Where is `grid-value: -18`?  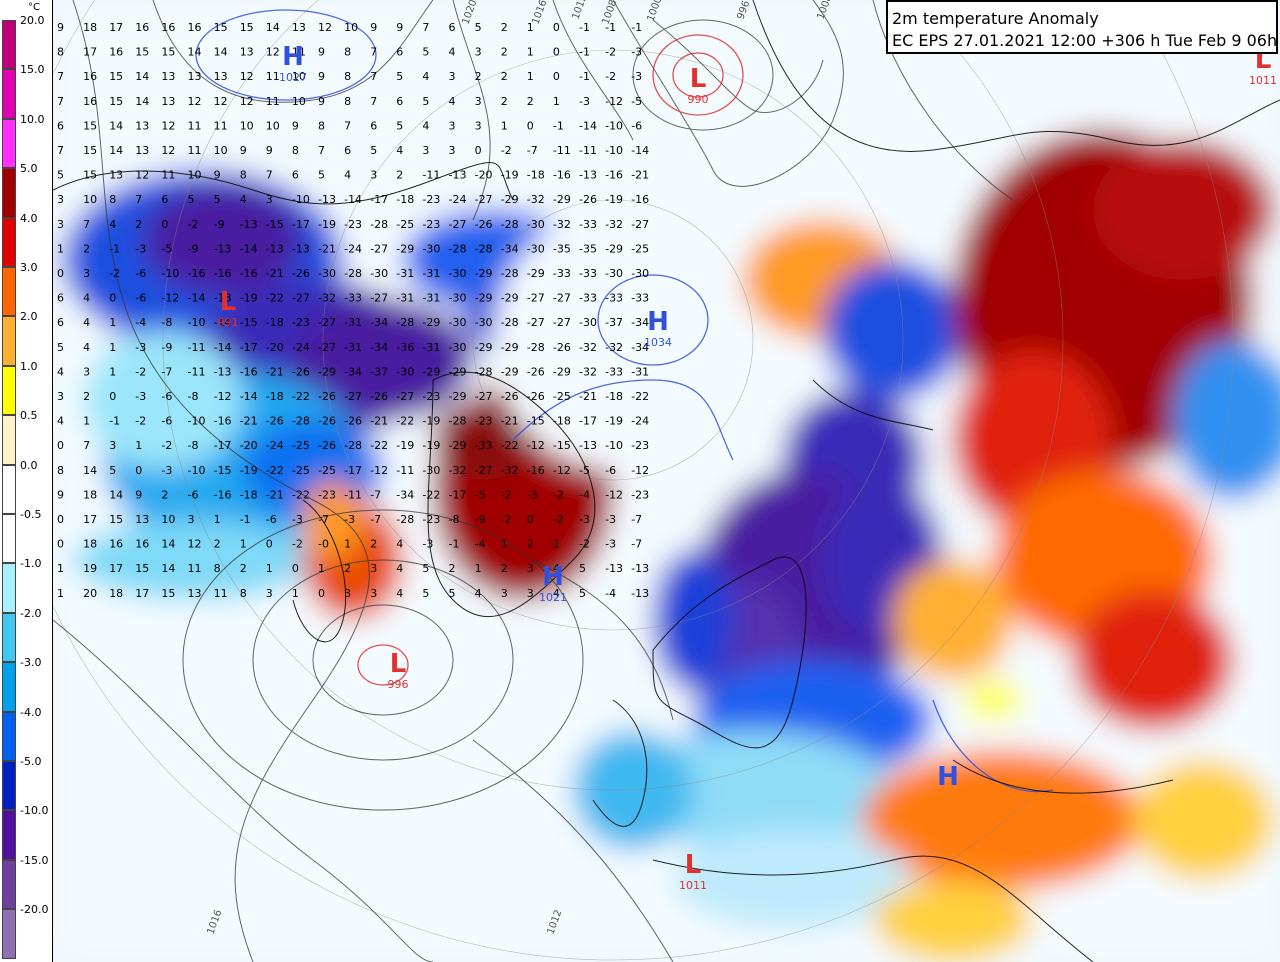 grid-value: -18 is located at coordinates (562, 421).